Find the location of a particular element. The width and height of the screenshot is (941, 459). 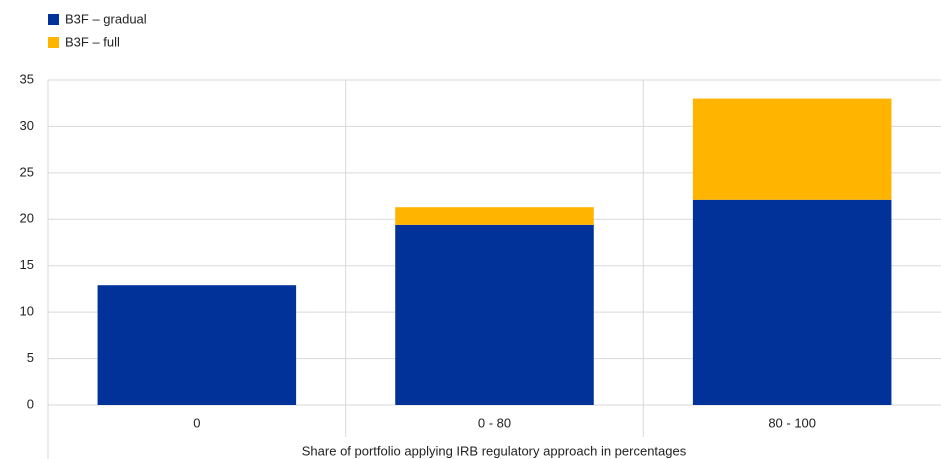

y-tick-label: 20 is located at coordinates (27, 218).